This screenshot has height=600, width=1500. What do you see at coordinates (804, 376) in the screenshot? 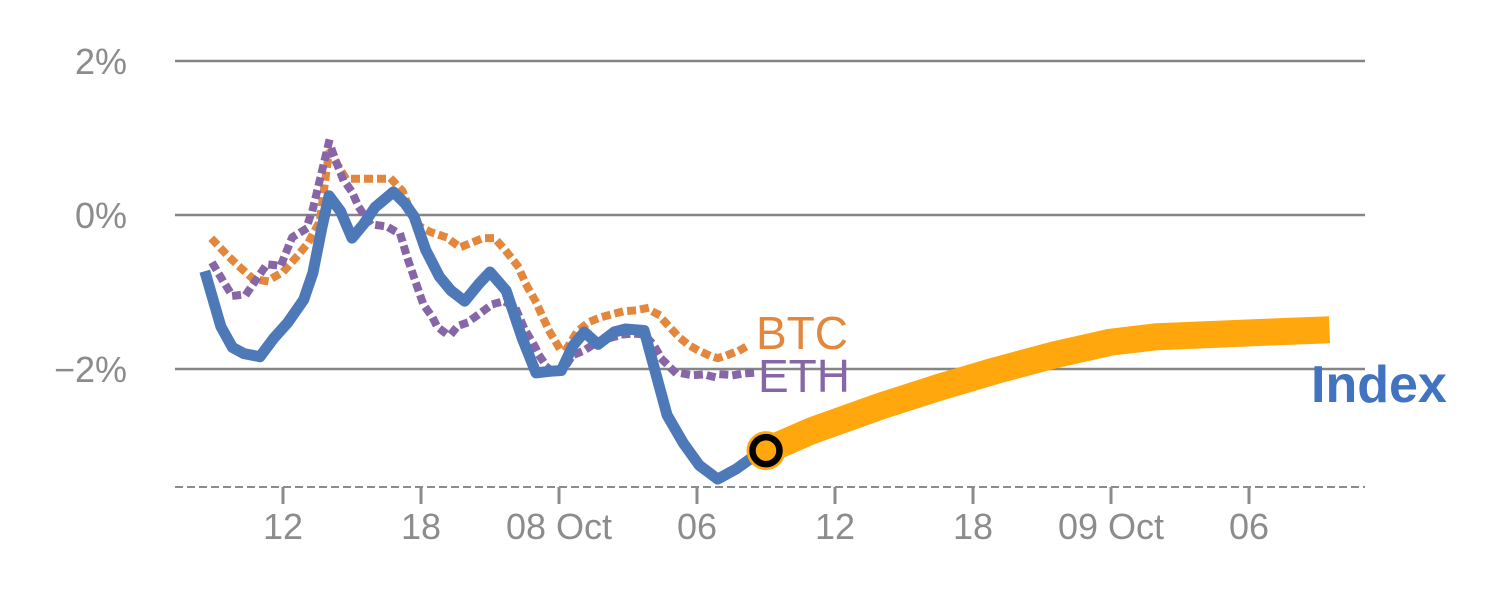
I see `series-label-eth: ETH` at bounding box center [804, 376].